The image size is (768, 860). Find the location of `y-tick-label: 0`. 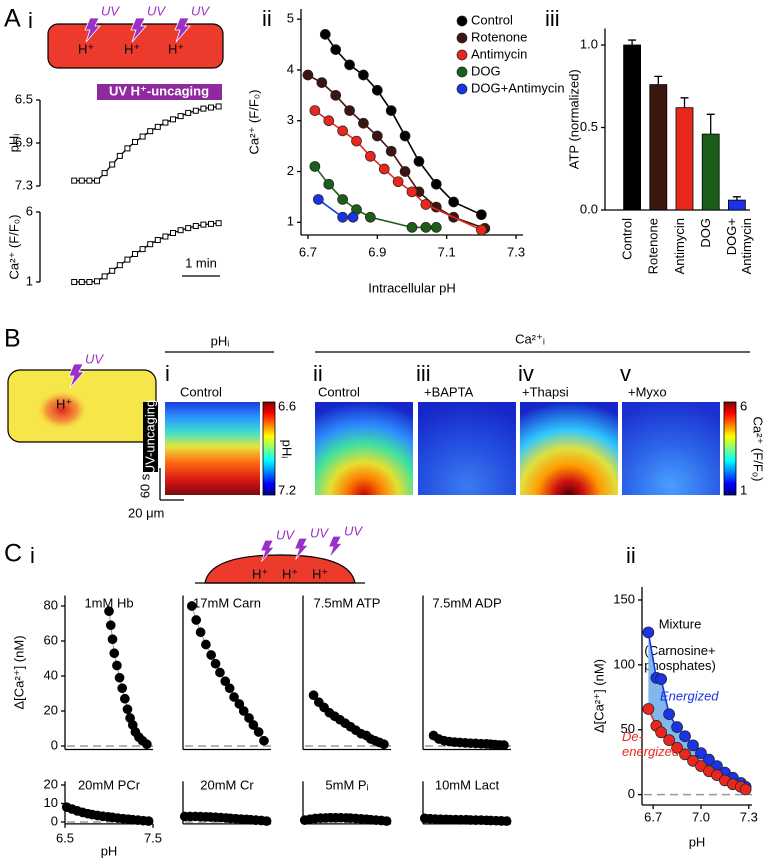

y-tick-label: 0 is located at coordinates (54, 744).